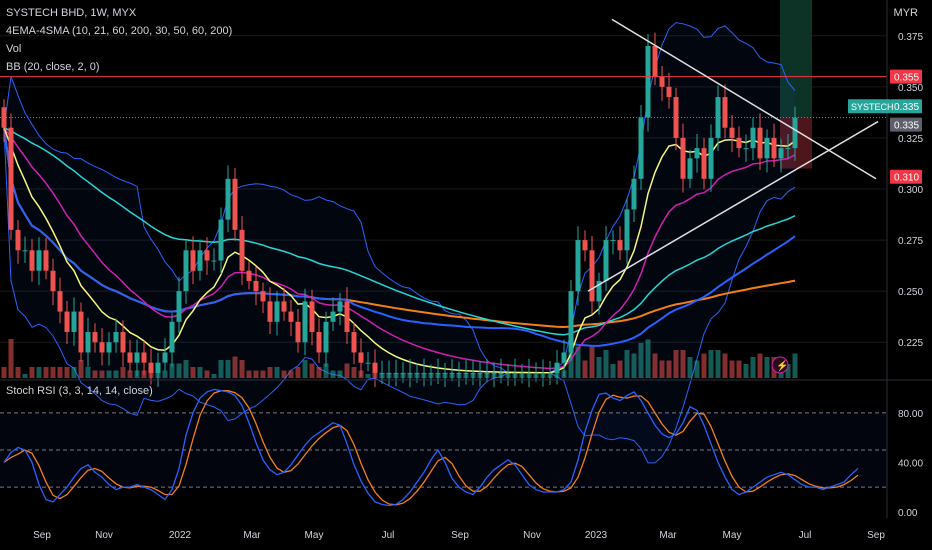  What do you see at coordinates (14, 49) in the screenshot?
I see `volume-legend: Vol` at bounding box center [14, 49].